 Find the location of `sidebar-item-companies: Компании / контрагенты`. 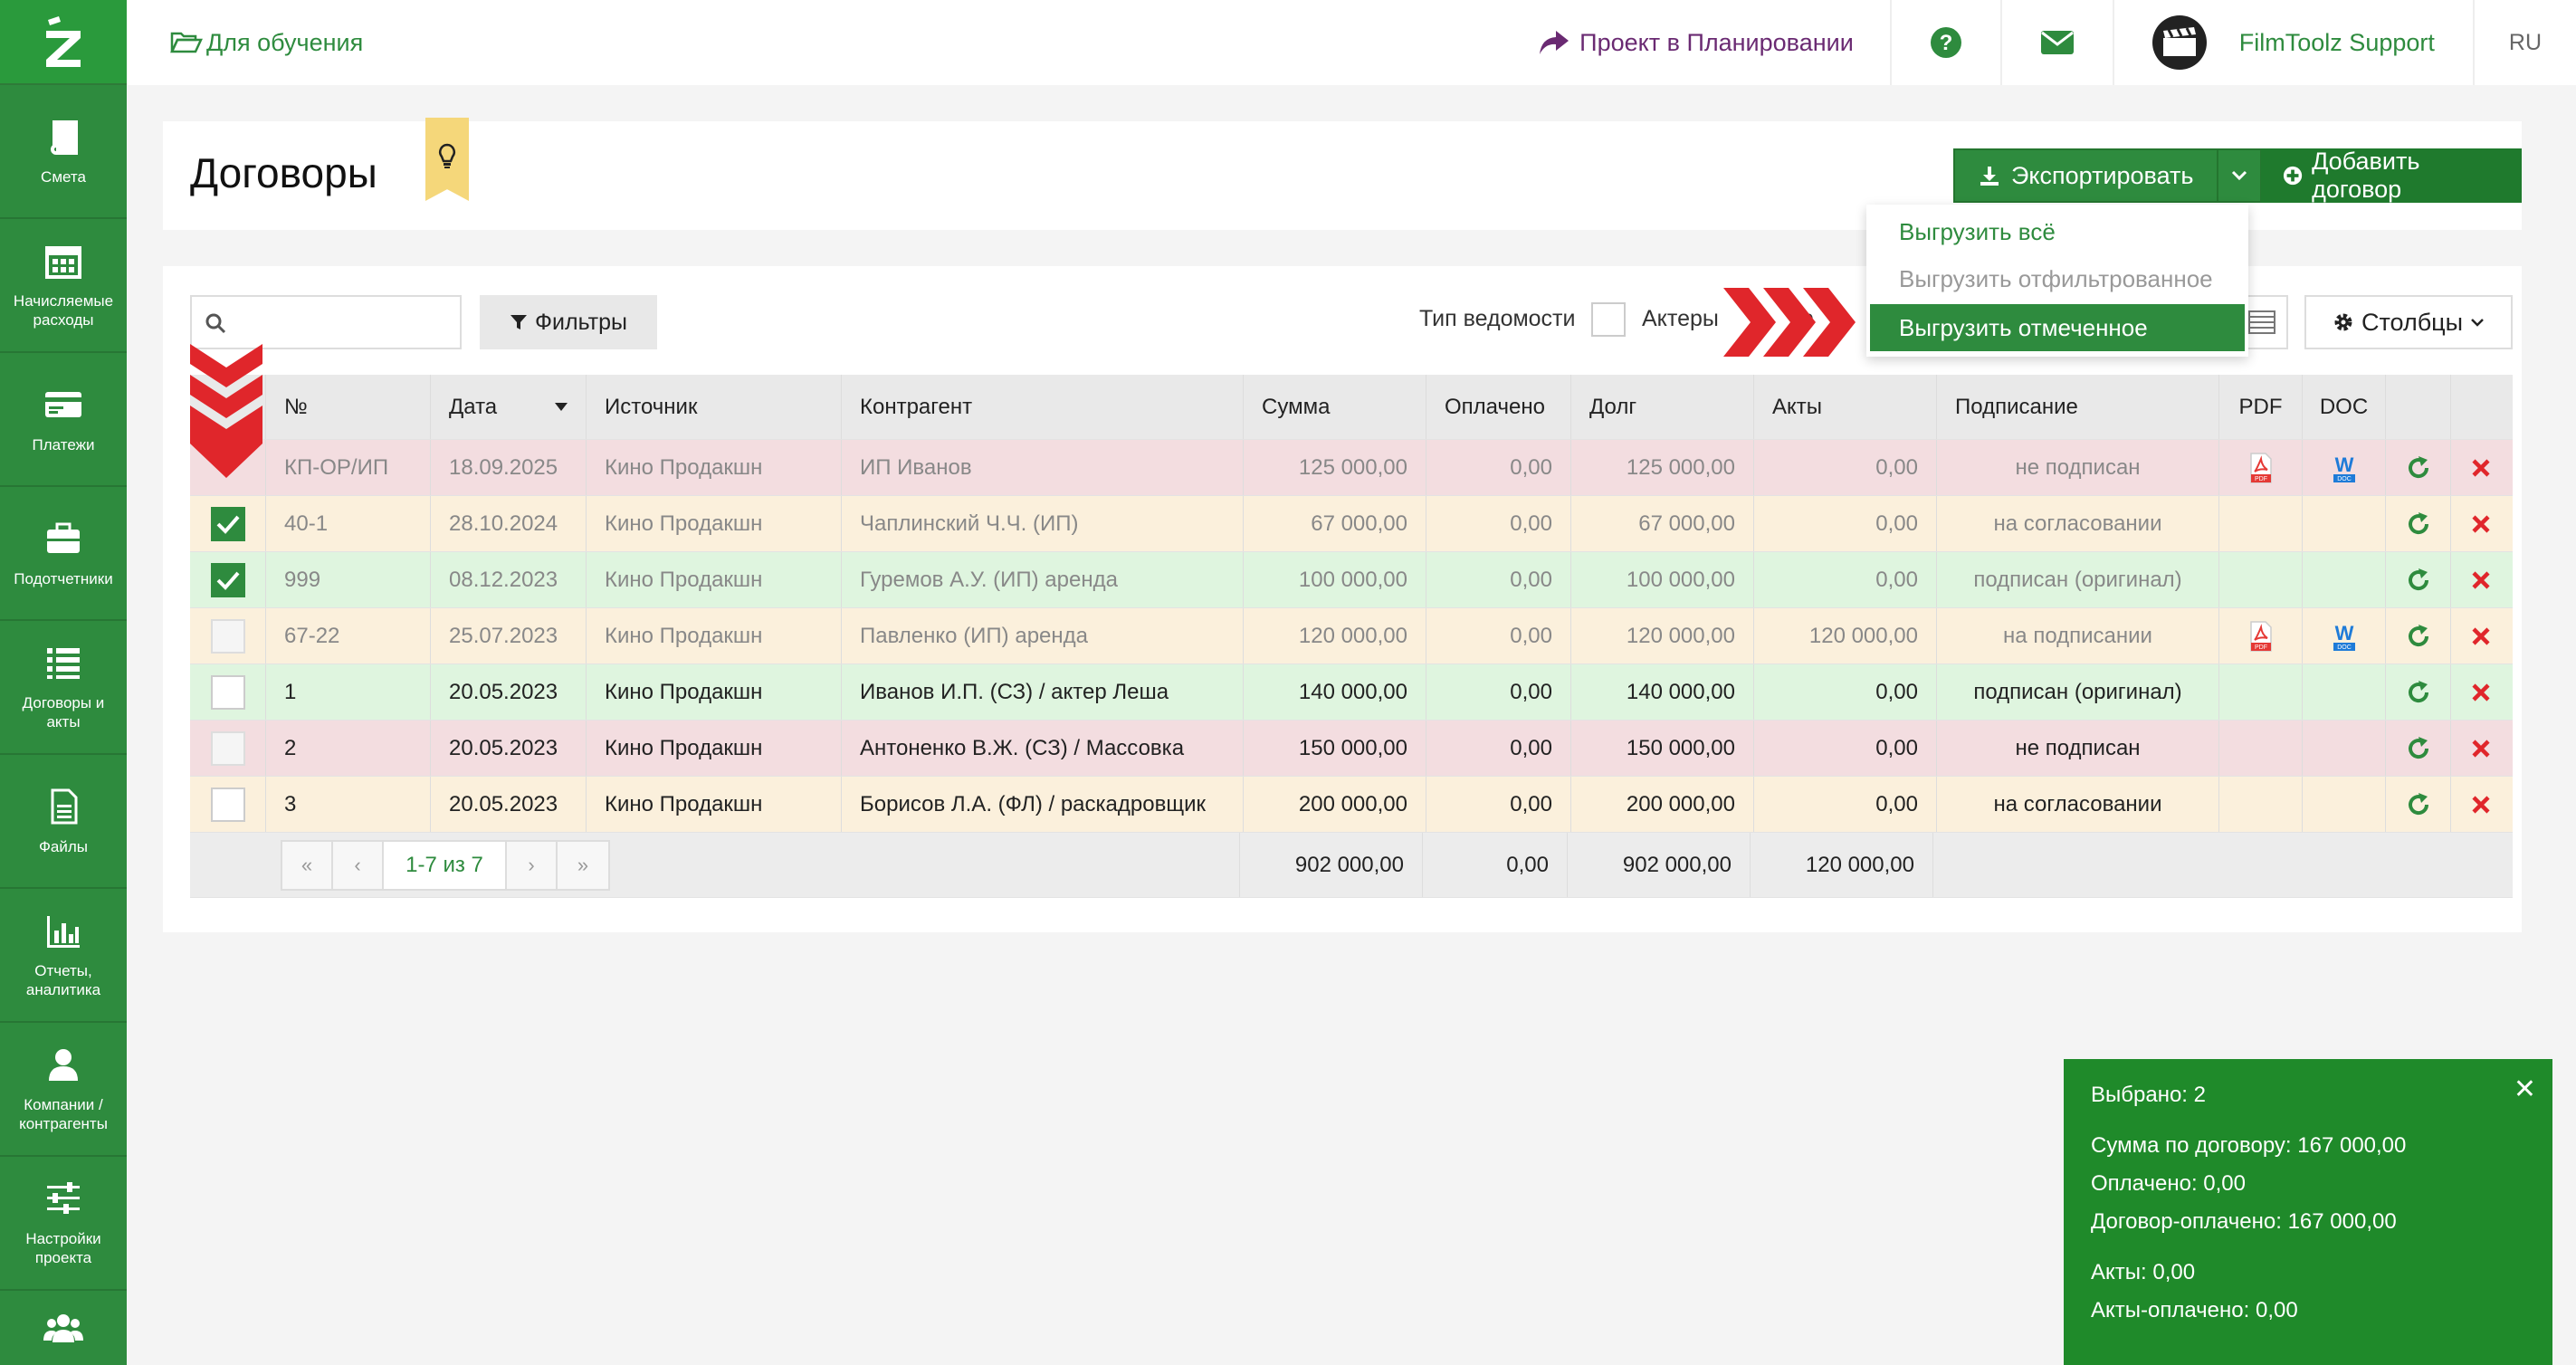

sidebar-item-companies: Компании / контрагенты is located at coordinates (64, 1090).